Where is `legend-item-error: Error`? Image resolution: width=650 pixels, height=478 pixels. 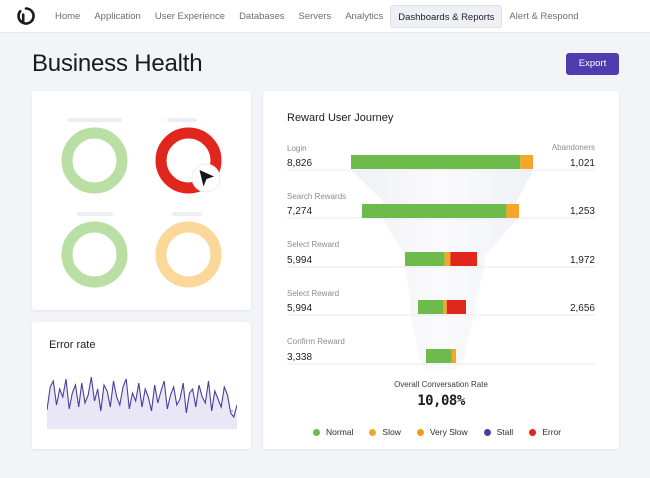 legend-item-error: Error is located at coordinates (545, 432).